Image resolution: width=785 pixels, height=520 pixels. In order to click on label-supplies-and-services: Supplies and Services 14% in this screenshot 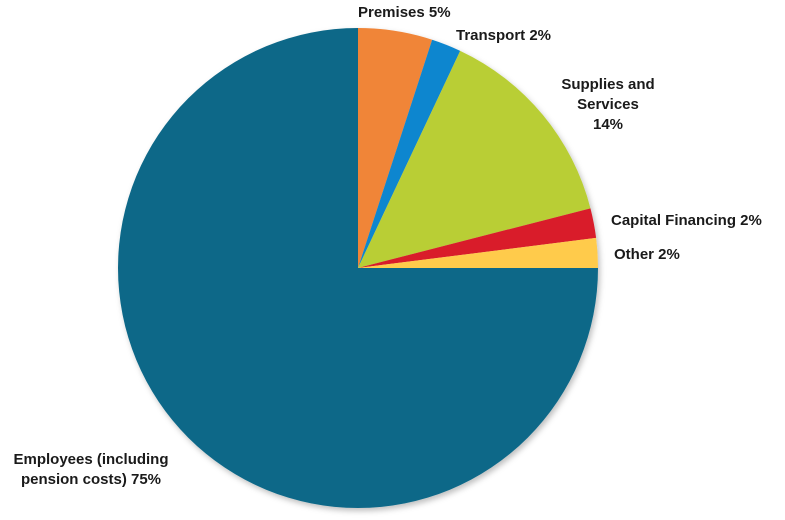, I will do `click(608, 105)`.